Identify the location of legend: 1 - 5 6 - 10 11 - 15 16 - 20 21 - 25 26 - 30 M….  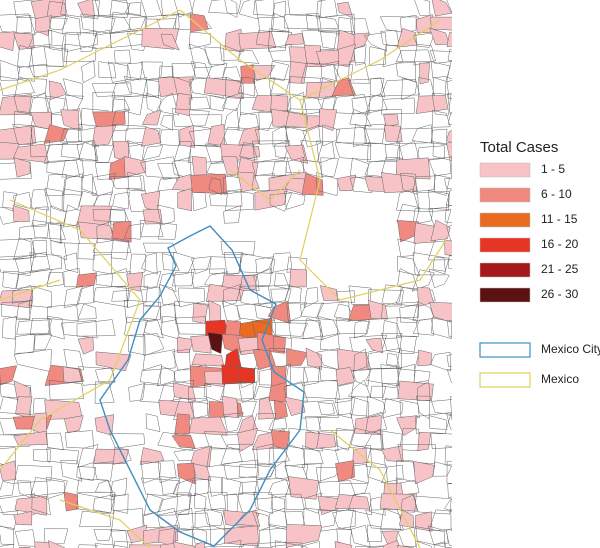
(539, 275).